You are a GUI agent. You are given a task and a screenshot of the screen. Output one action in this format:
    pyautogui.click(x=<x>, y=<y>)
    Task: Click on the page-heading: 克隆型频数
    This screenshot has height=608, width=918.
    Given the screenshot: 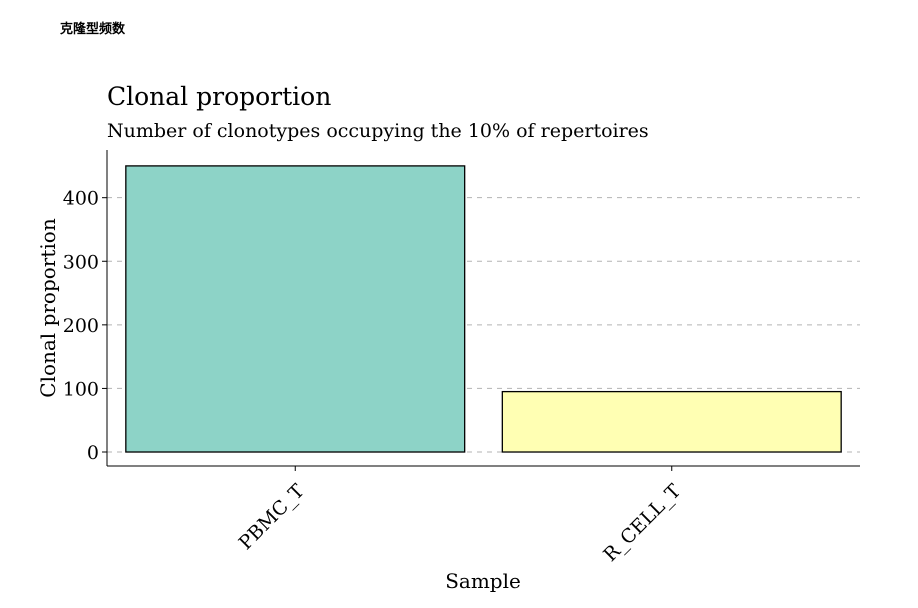 What is the action you would take?
    pyautogui.click(x=93, y=29)
    